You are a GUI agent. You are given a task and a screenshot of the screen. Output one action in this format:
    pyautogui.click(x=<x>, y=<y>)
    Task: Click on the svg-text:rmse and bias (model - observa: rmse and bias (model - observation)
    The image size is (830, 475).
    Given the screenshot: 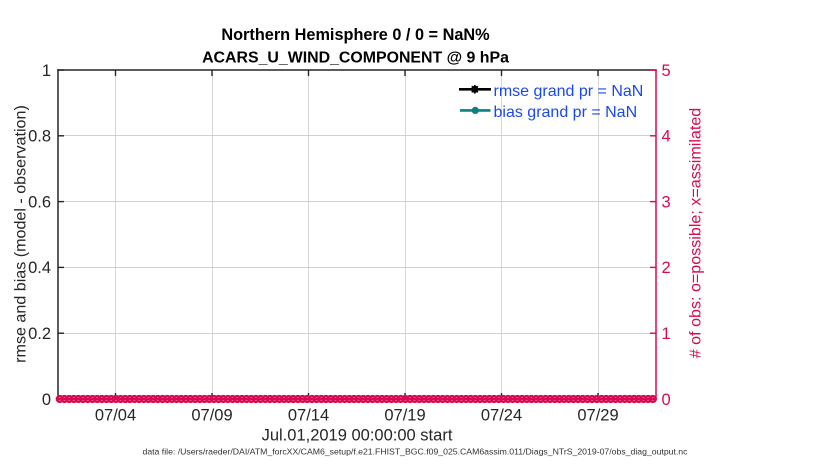 What is the action you would take?
    pyautogui.click(x=21, y=234)
    